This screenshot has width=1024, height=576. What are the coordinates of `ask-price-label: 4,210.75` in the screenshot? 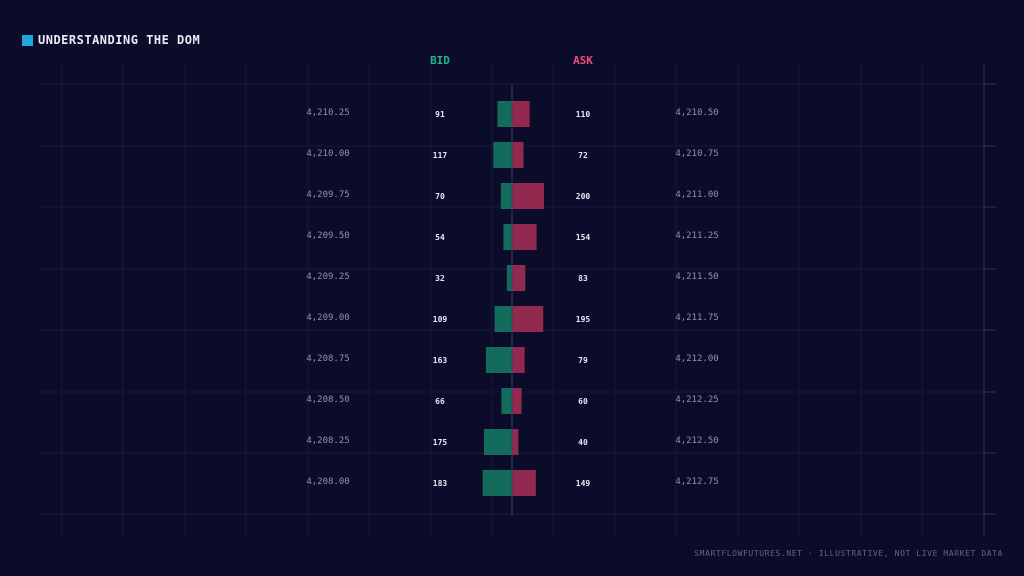 It's located at (696, 154).